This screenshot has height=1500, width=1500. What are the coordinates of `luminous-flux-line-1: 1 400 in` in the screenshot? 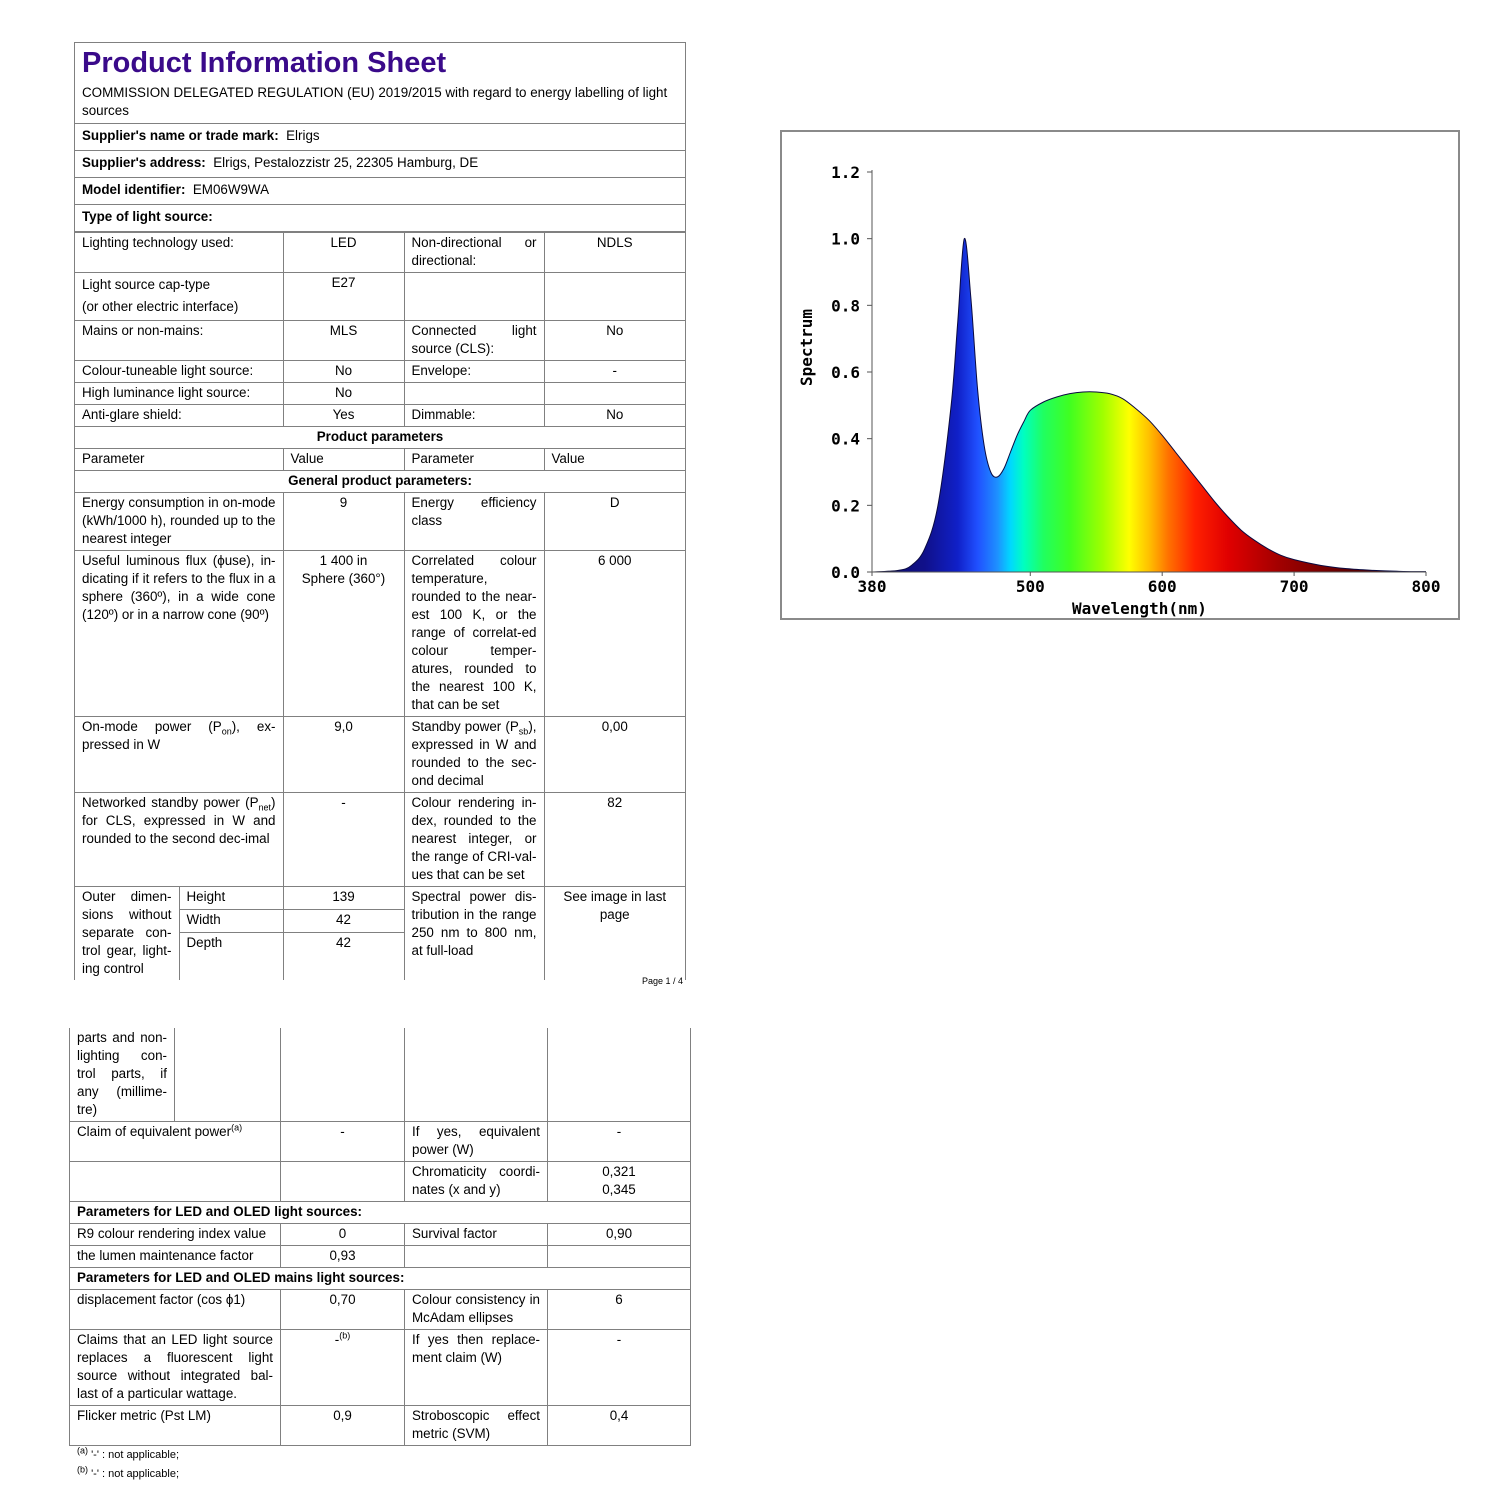 It's located at (343, 560).